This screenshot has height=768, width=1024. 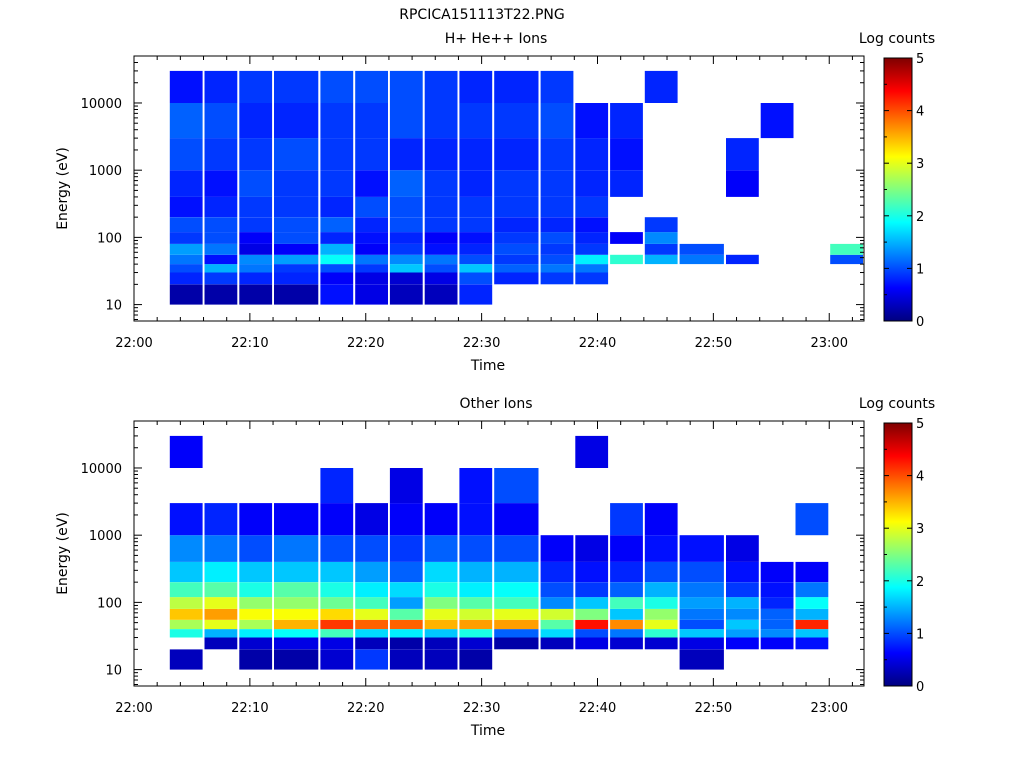 I want to click on y-tick-label: 100, so click(x=109, y=238).